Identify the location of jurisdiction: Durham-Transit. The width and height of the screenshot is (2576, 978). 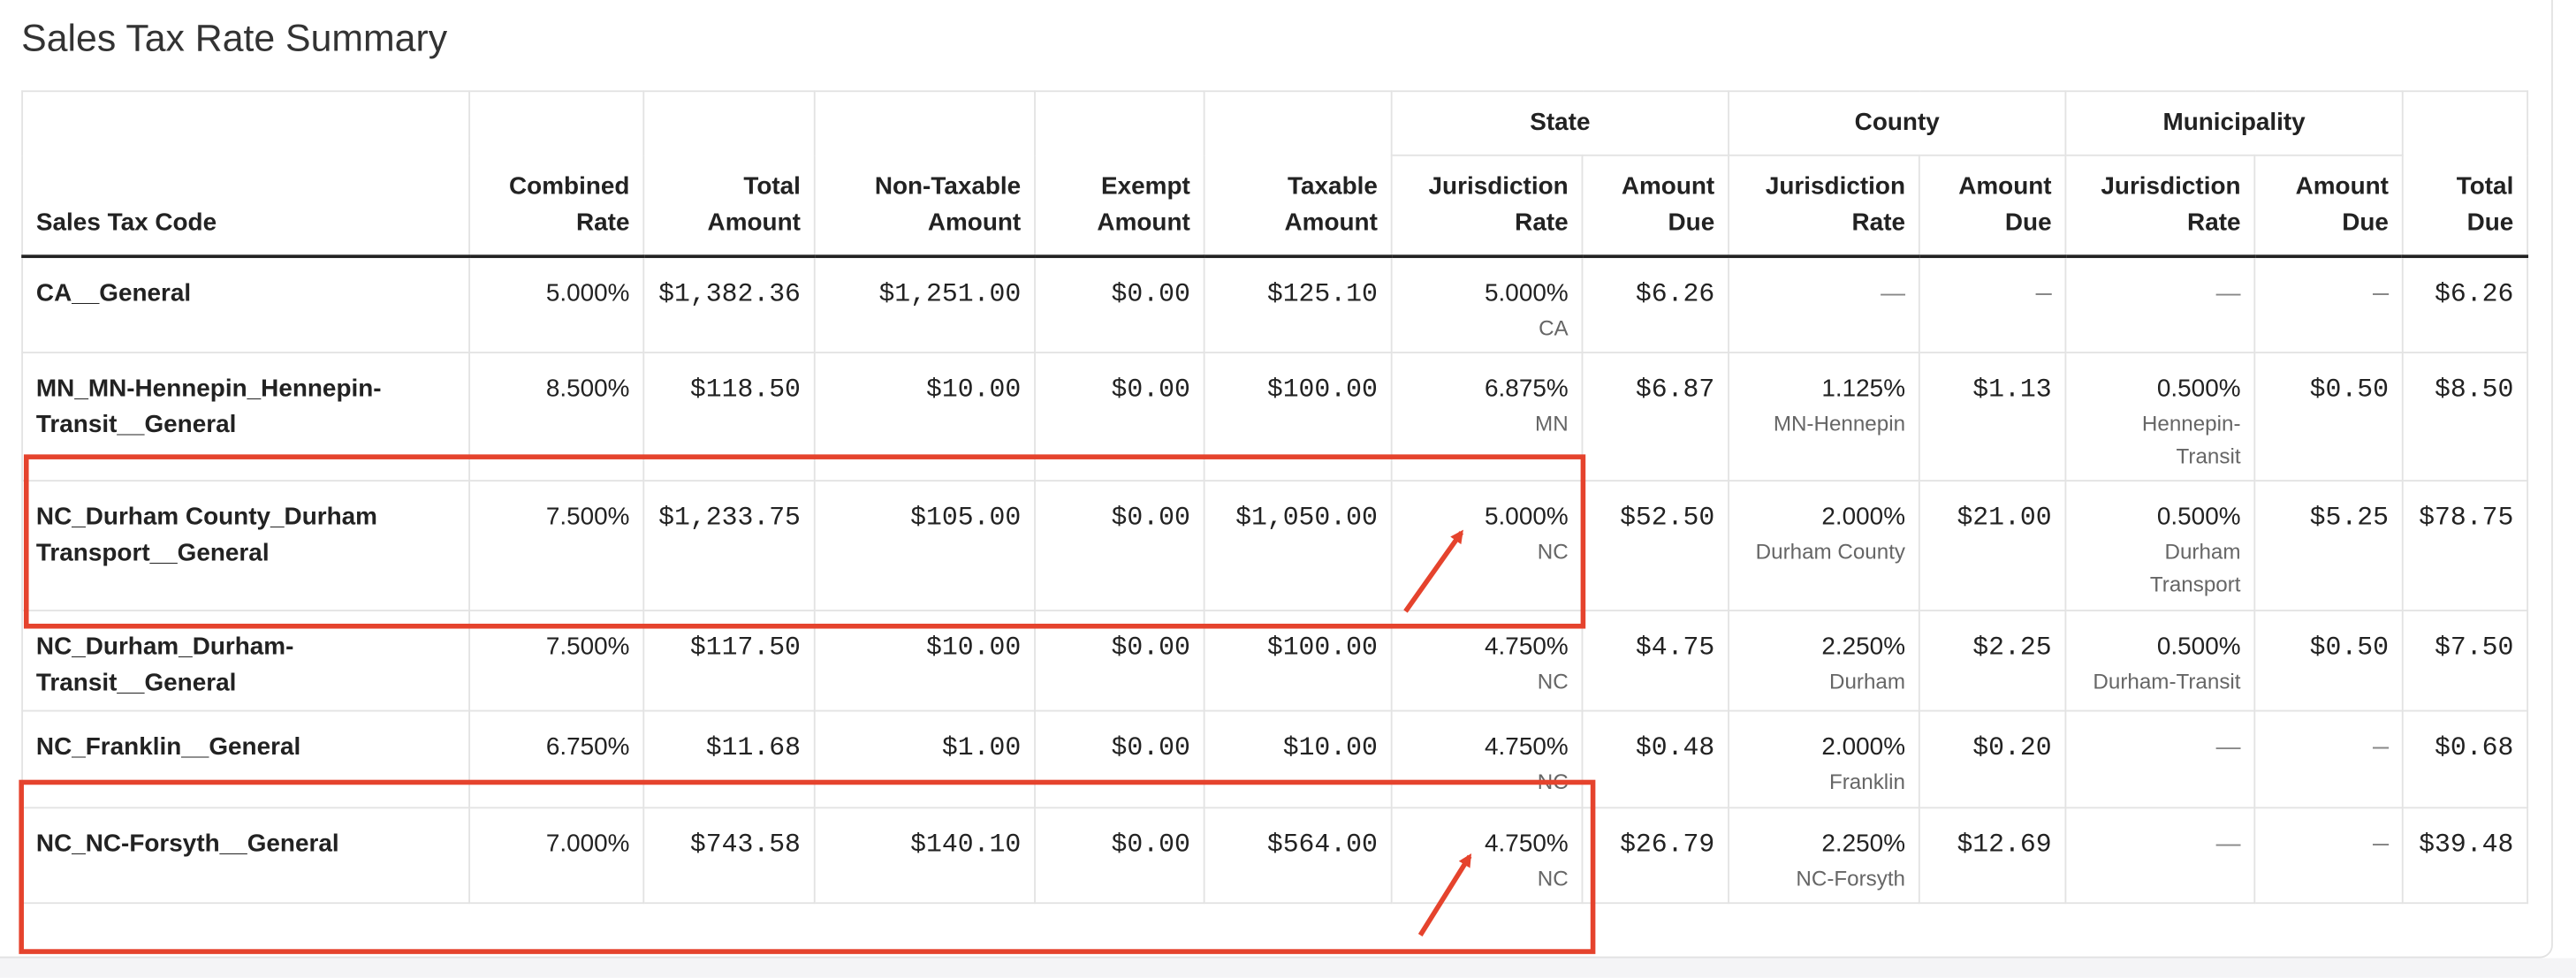
(2167, 681).